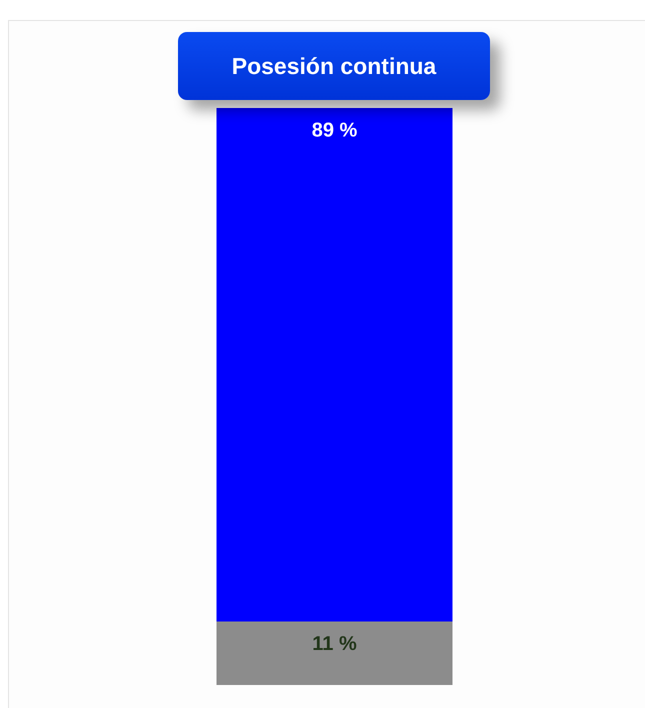 This screenshot has height=708, width=645. Describe the element at coordinates (335, 131) in the screenshot. I see `data-label: 89 %` at that location.